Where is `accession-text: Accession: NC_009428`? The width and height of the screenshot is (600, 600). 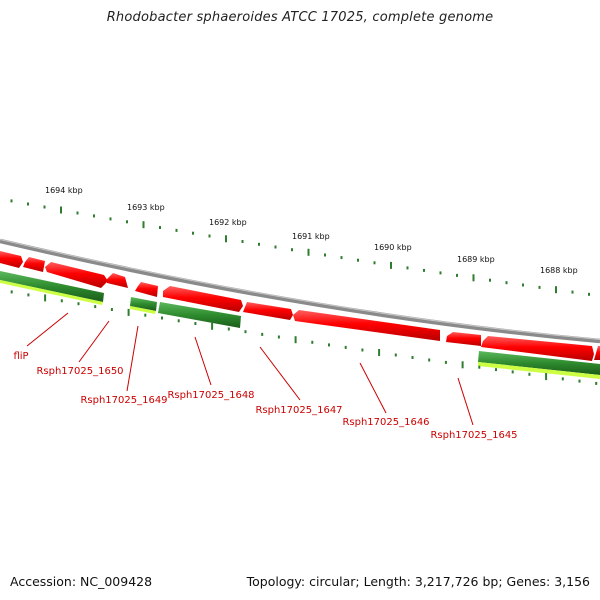
accession-text: Accession: NC_009428 is located at coordinates (81, 581).